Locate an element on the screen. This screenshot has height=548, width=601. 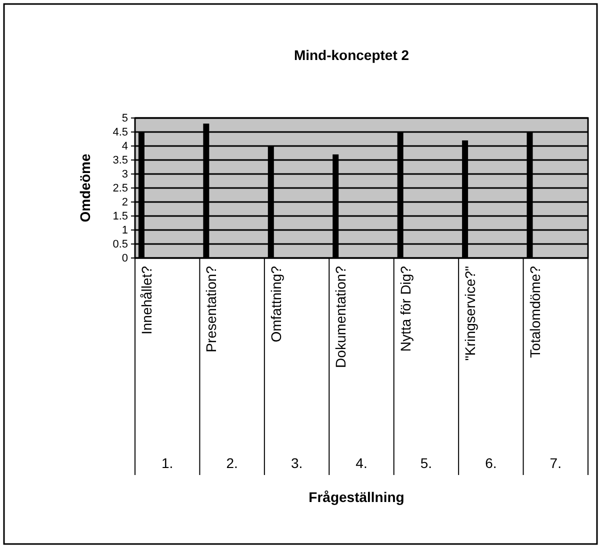
x-tick-label: Nytta för Dig? is located at coordinates (405, 309).